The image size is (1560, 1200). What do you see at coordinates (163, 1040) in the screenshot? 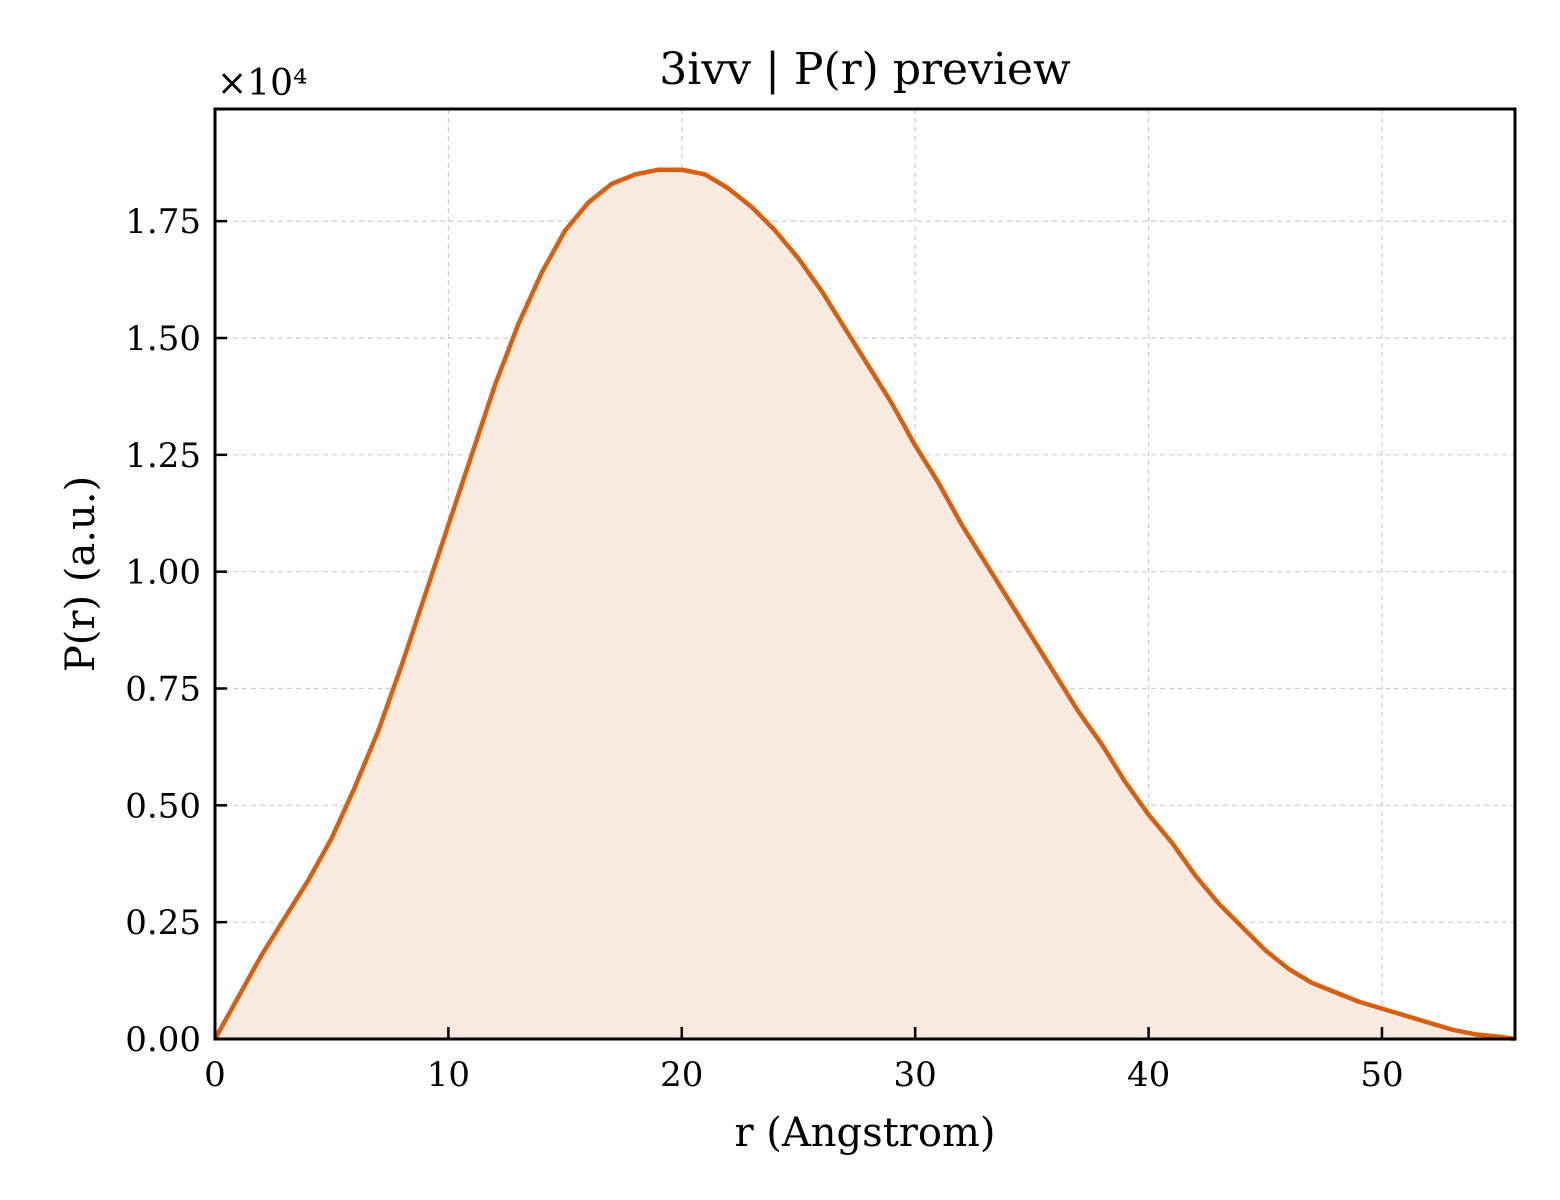
I see `y-tick-label: 0.00` at bounding box center [163, 1040].